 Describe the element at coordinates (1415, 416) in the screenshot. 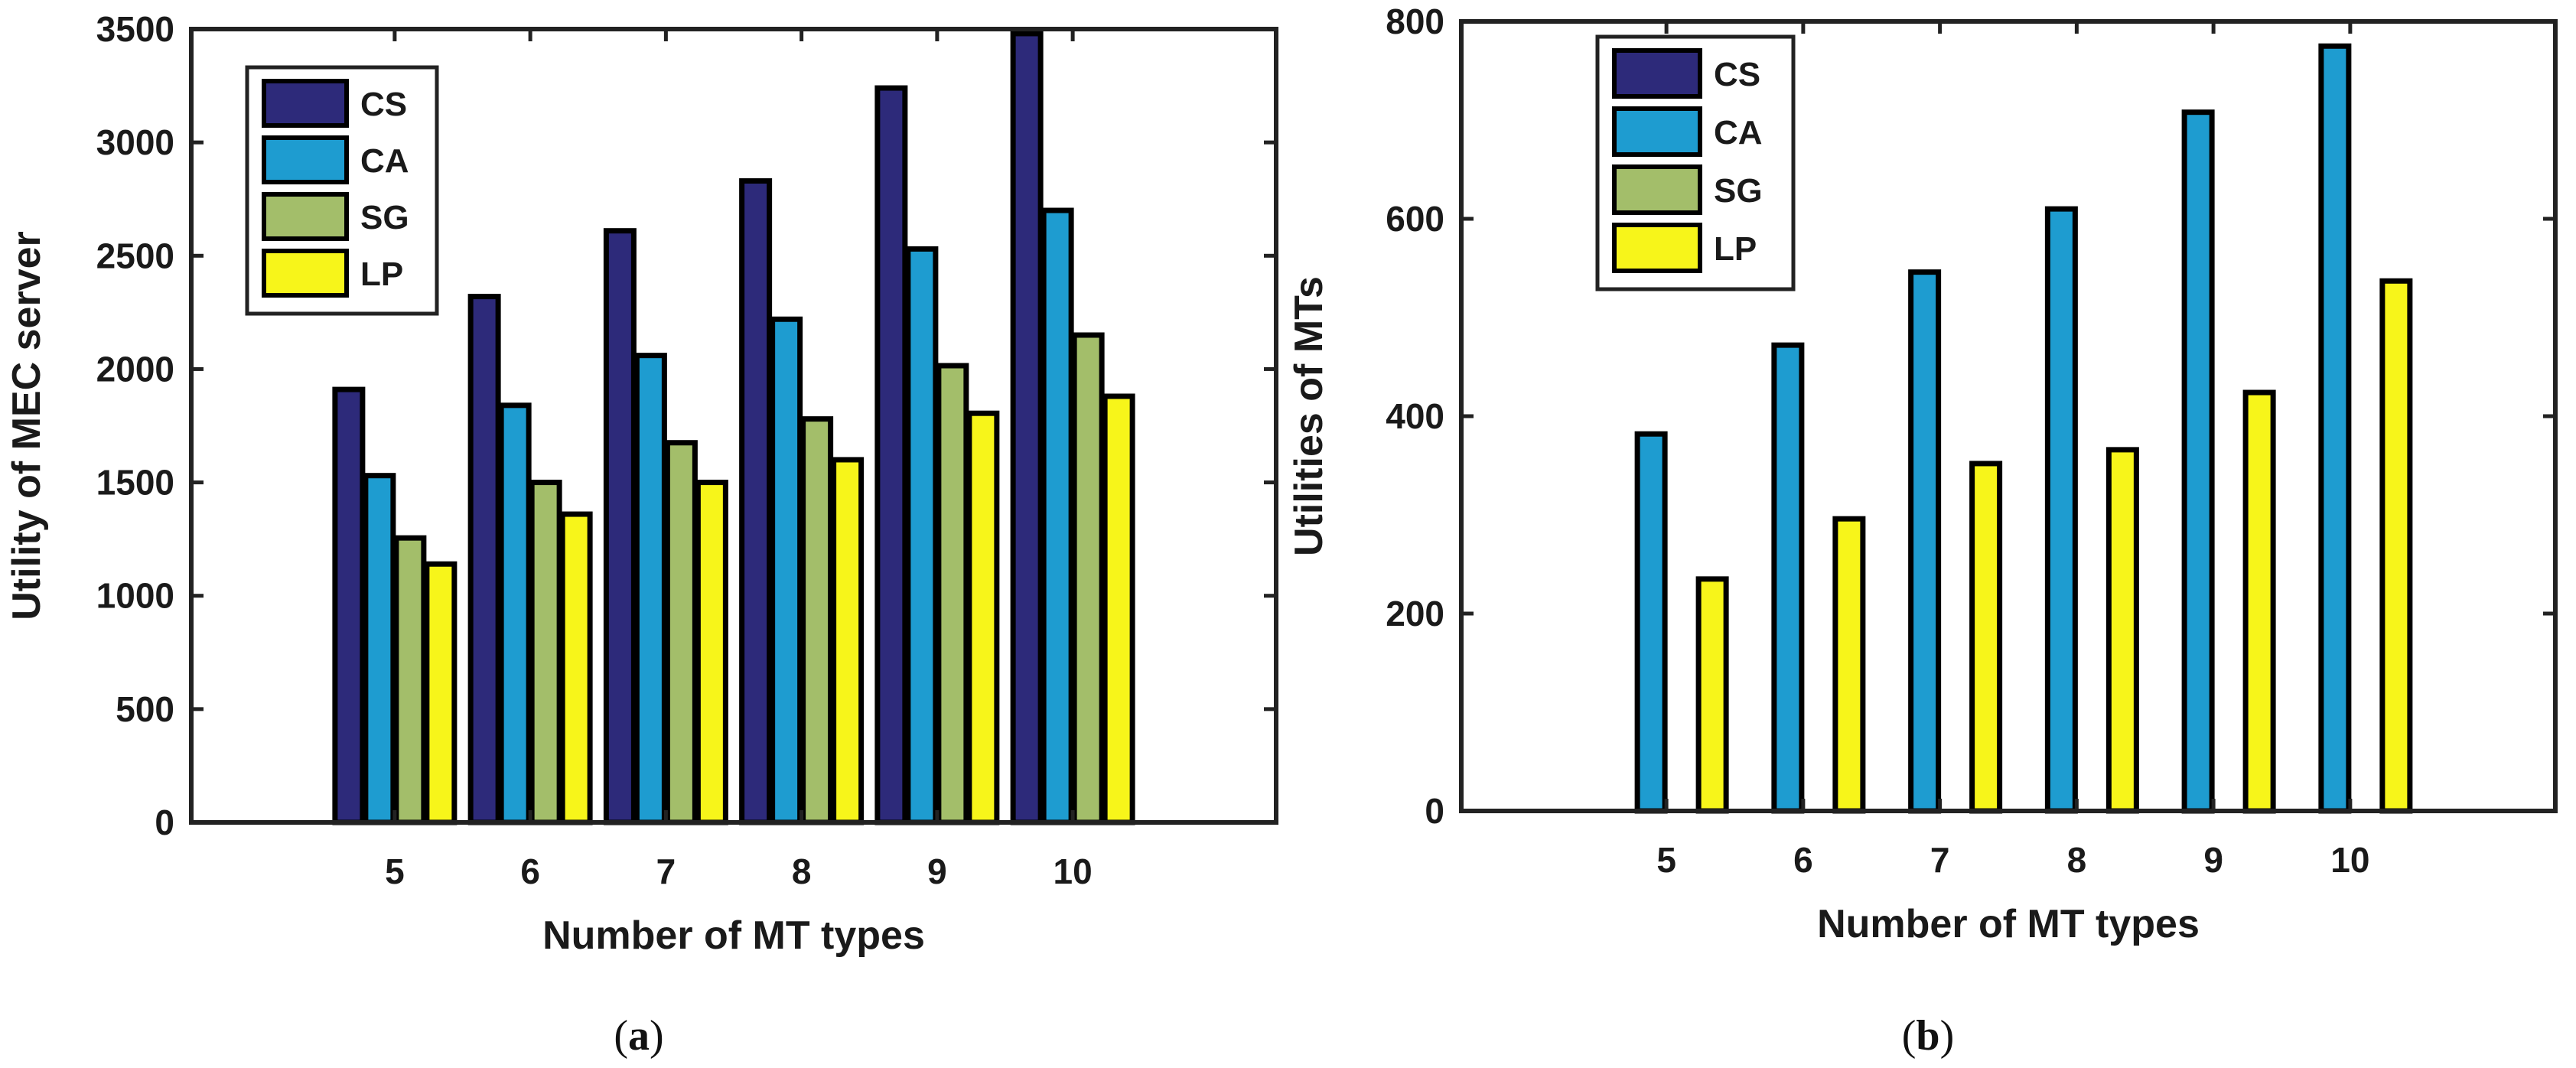

I see `ytick-label: 400` at that location.